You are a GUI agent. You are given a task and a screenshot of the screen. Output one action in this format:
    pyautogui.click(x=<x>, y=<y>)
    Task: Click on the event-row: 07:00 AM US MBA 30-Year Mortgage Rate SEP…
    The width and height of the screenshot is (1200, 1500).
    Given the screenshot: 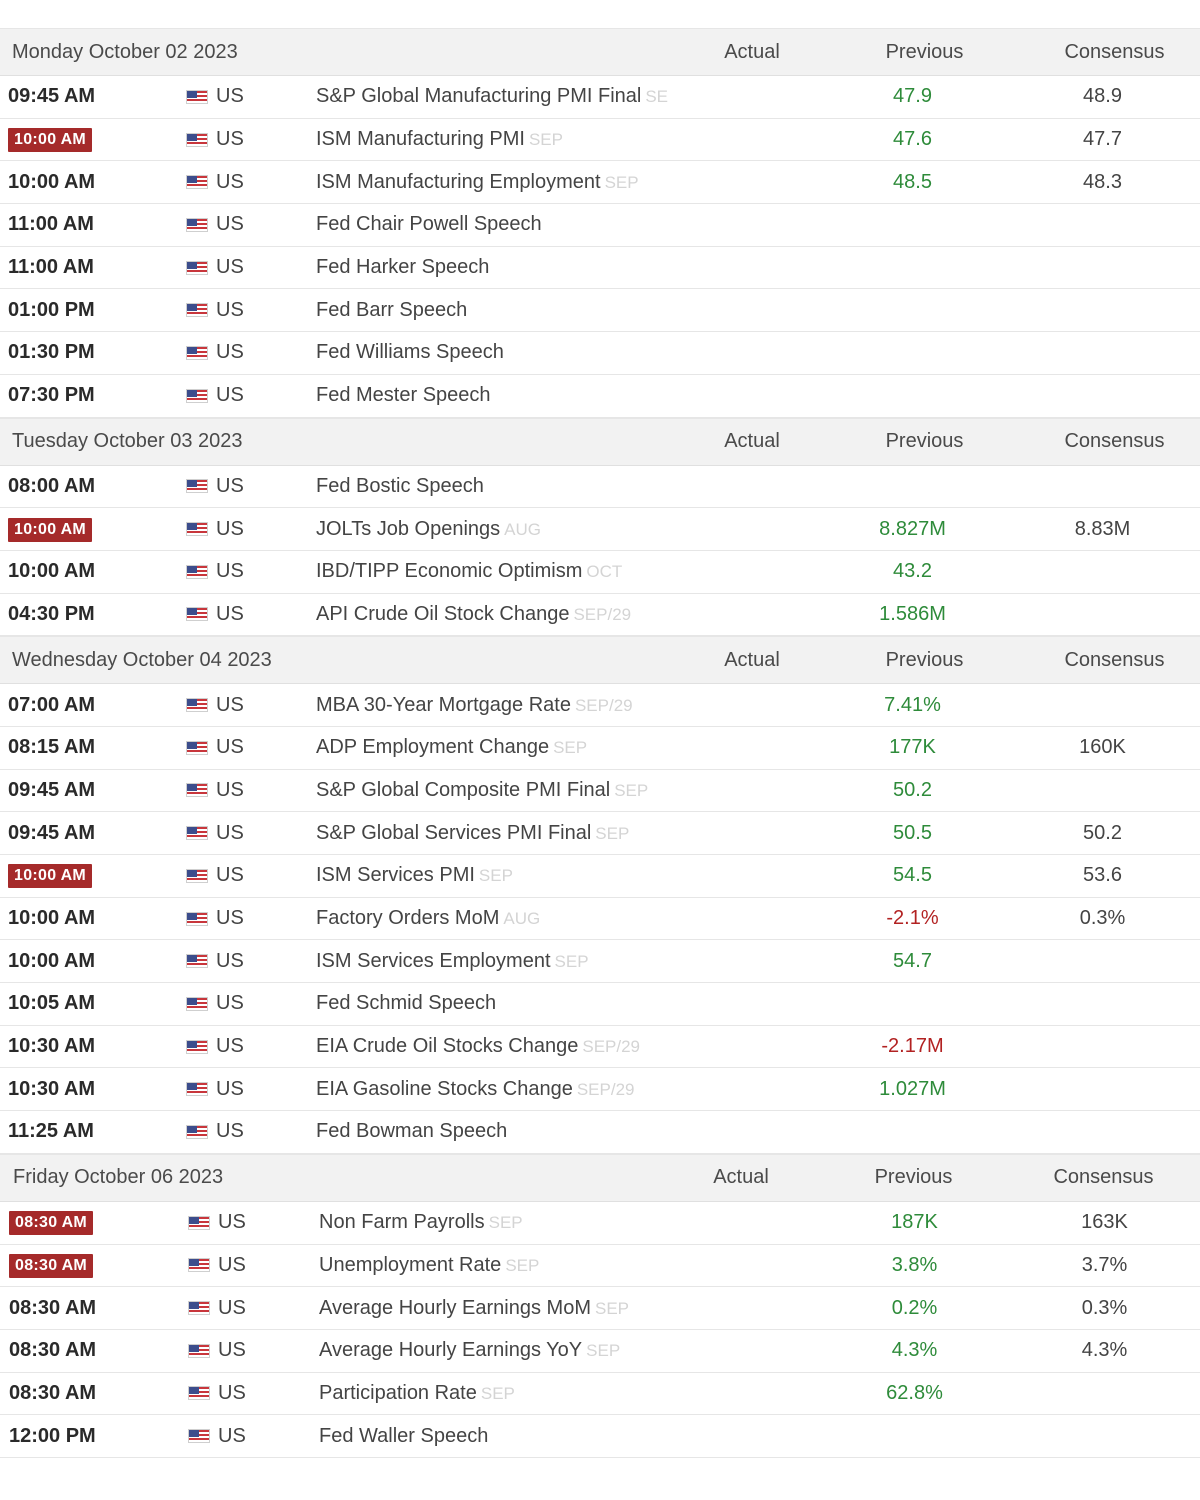 What is the action you would take?
    pyautogui.click(x=600, y=705)
    